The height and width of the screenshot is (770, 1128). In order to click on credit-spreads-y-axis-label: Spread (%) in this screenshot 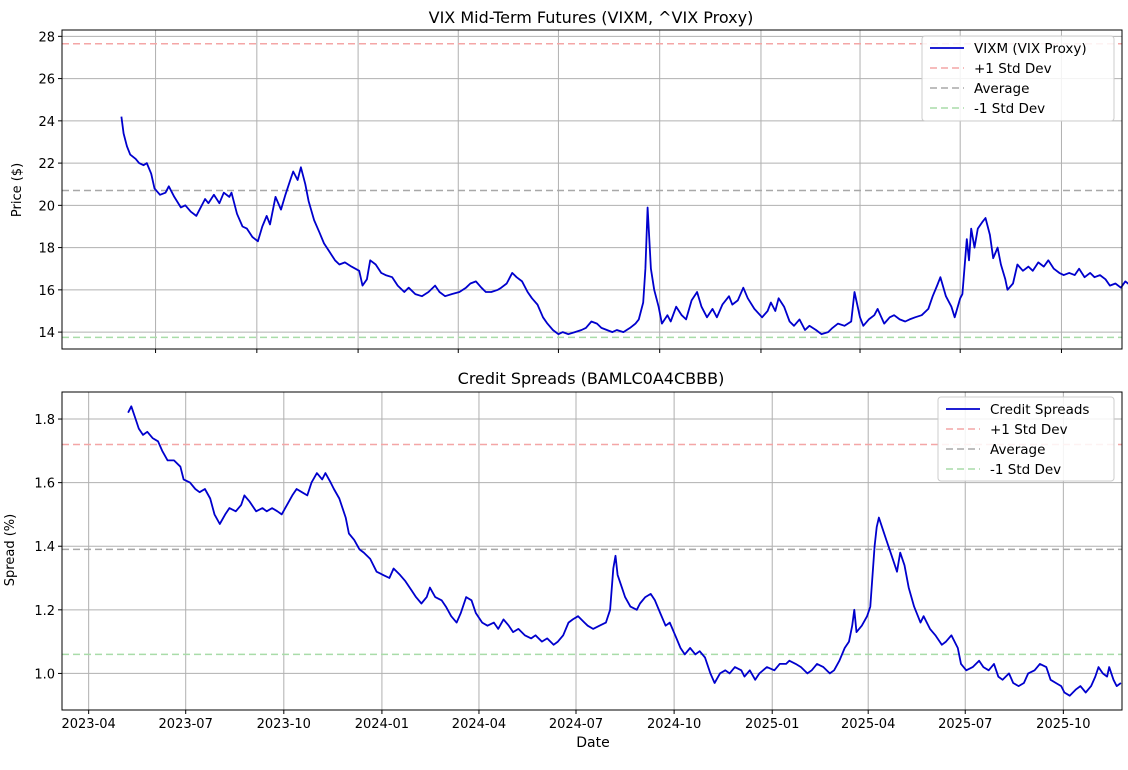, I will do `click(10, 550)`.